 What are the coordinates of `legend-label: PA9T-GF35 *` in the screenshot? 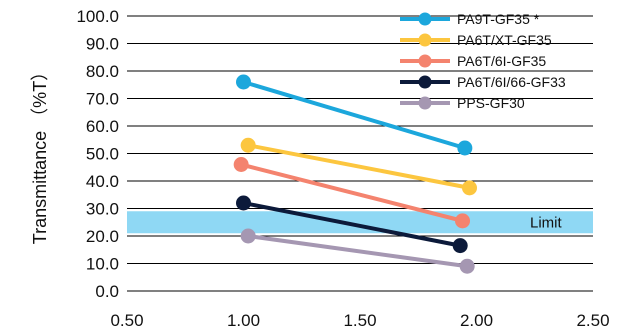 It's located at (498, 19).